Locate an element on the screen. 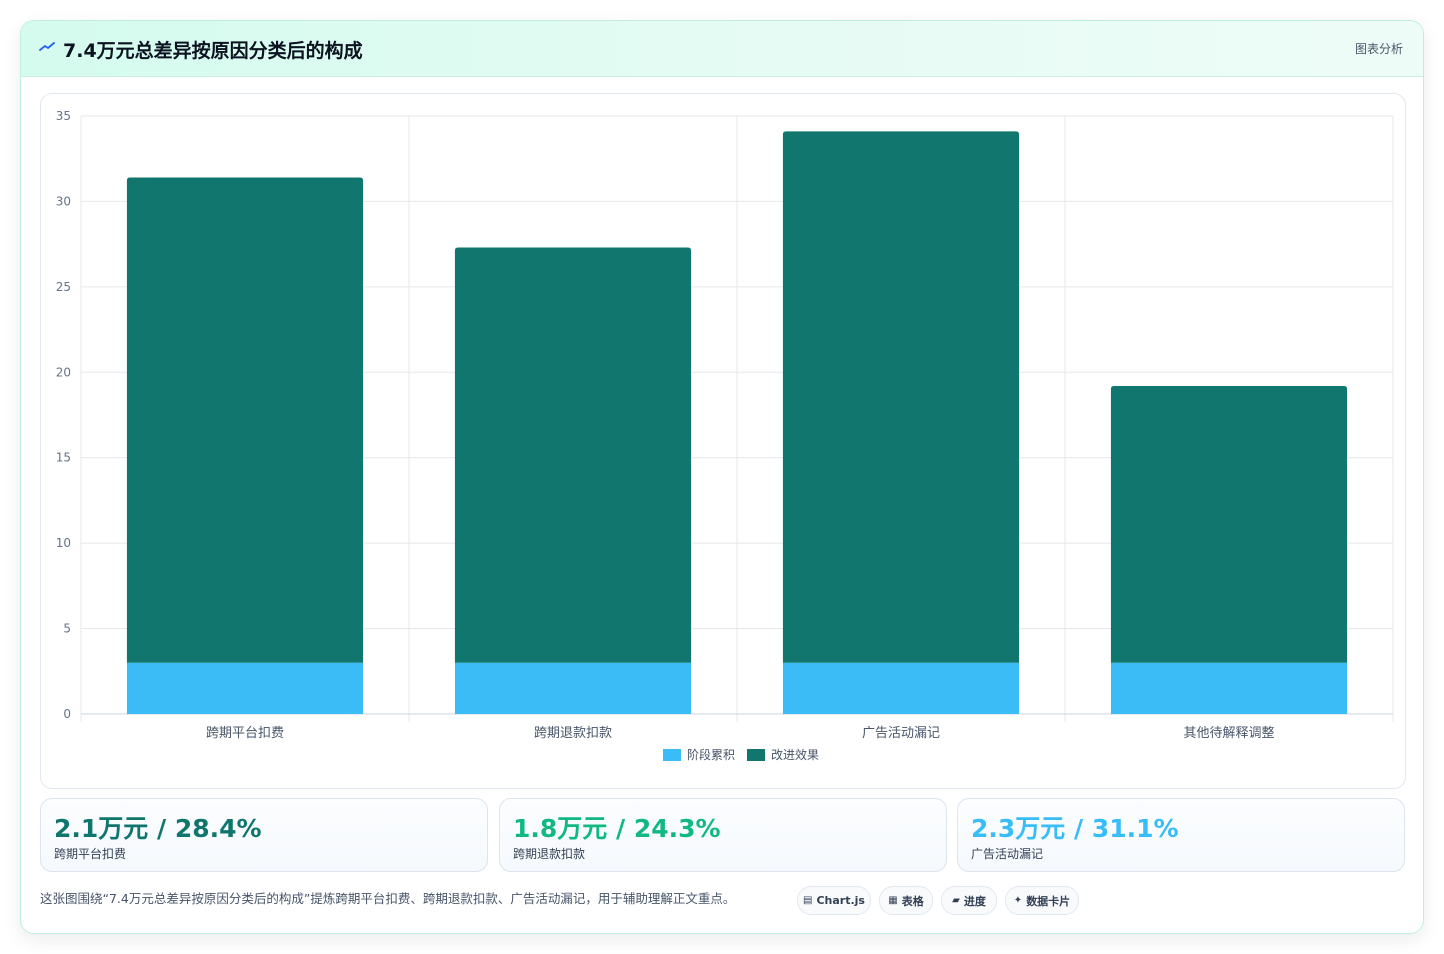 The image size is (1444, 954). x-tick-label: 其他待解释调整 is located at coordinates (1228, 733).